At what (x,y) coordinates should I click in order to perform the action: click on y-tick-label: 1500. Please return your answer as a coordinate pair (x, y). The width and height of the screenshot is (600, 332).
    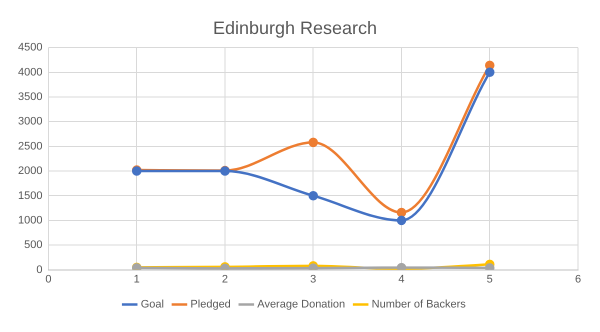
    Looking at the image, I should click on (30, 196).